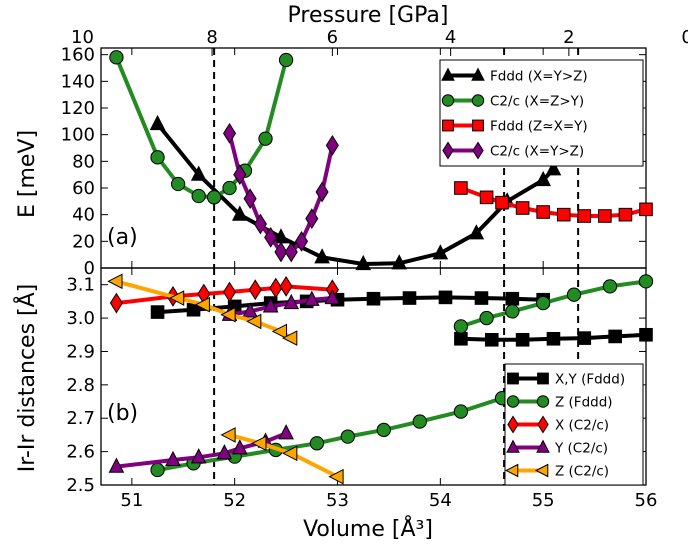  I want to click on y-tick-label: 40, so click(83, 215).